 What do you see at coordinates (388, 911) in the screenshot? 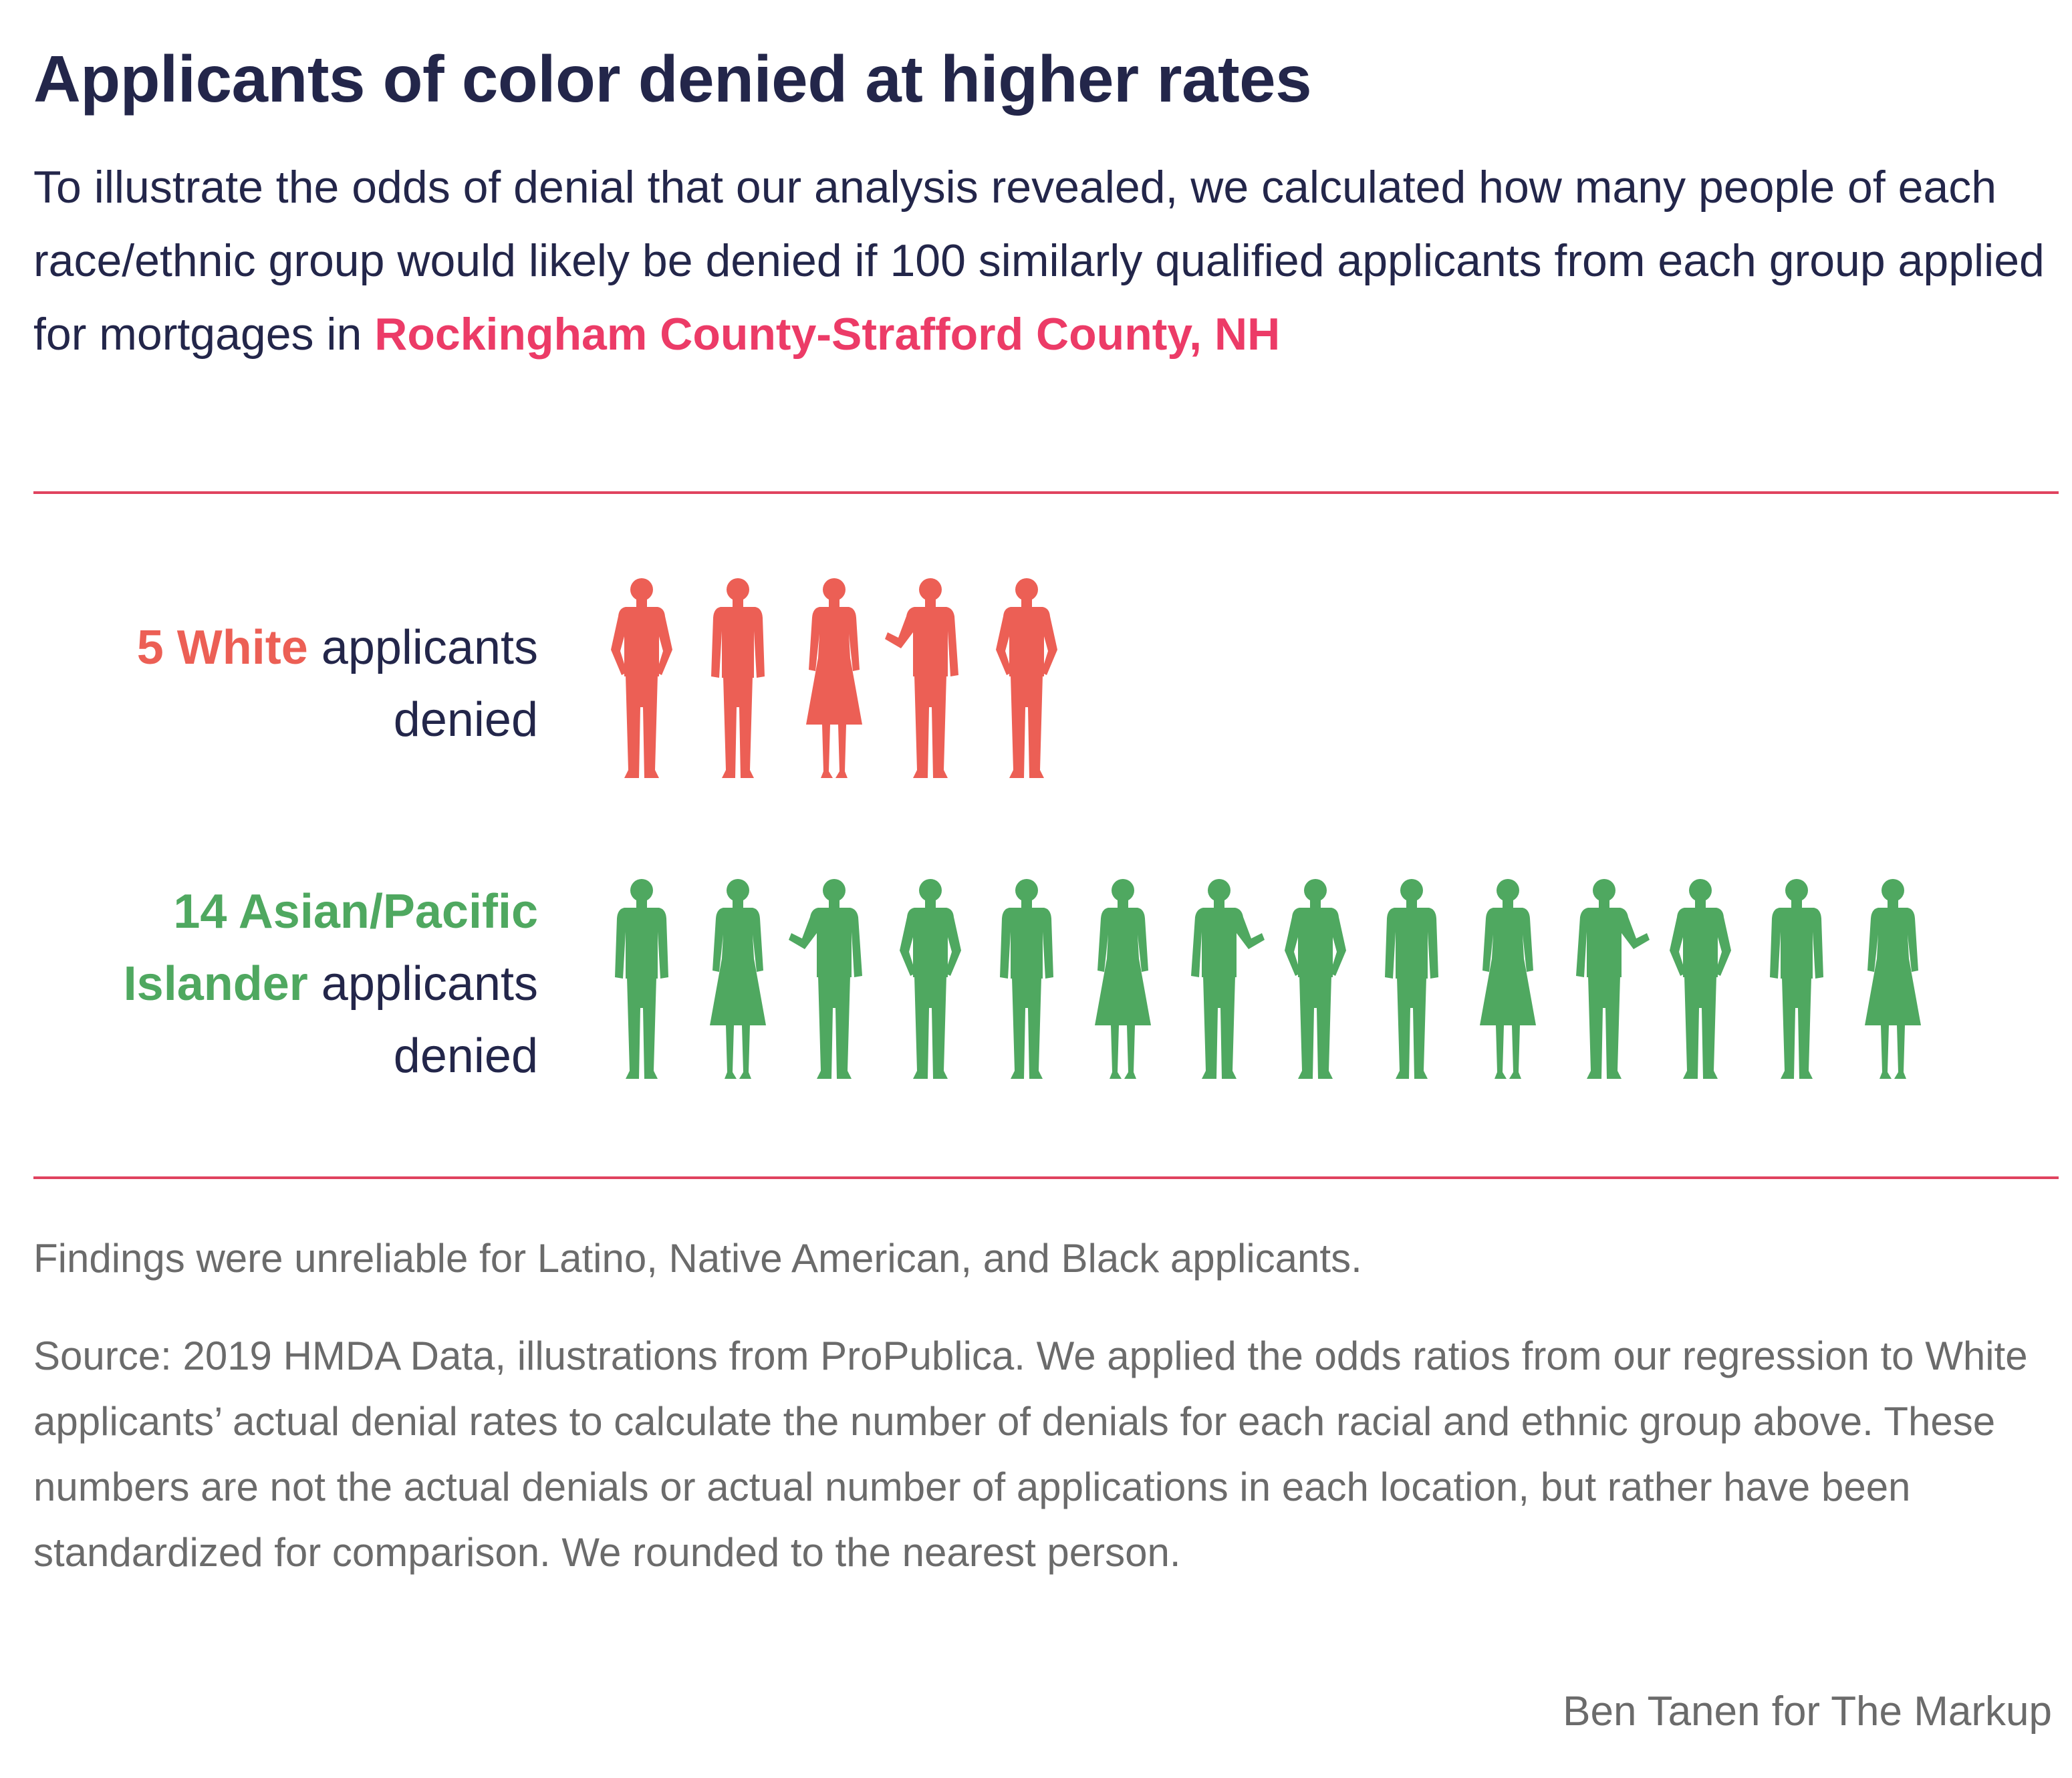
I see `row-api-name-1: Asian/Pacific` at bounding box center [388, 911].